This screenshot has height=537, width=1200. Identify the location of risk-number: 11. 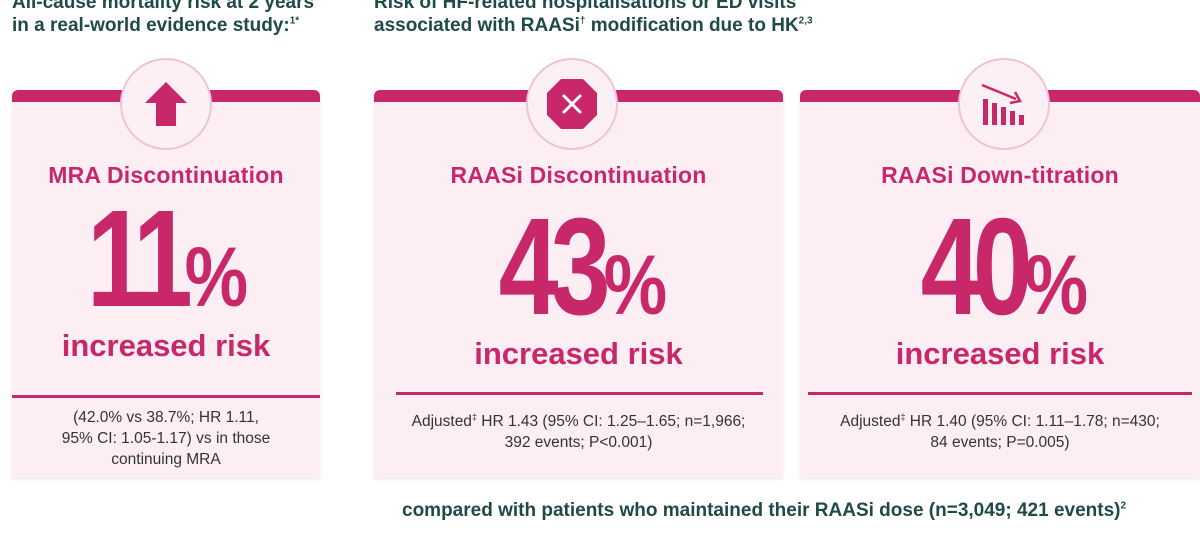
(139, 259).